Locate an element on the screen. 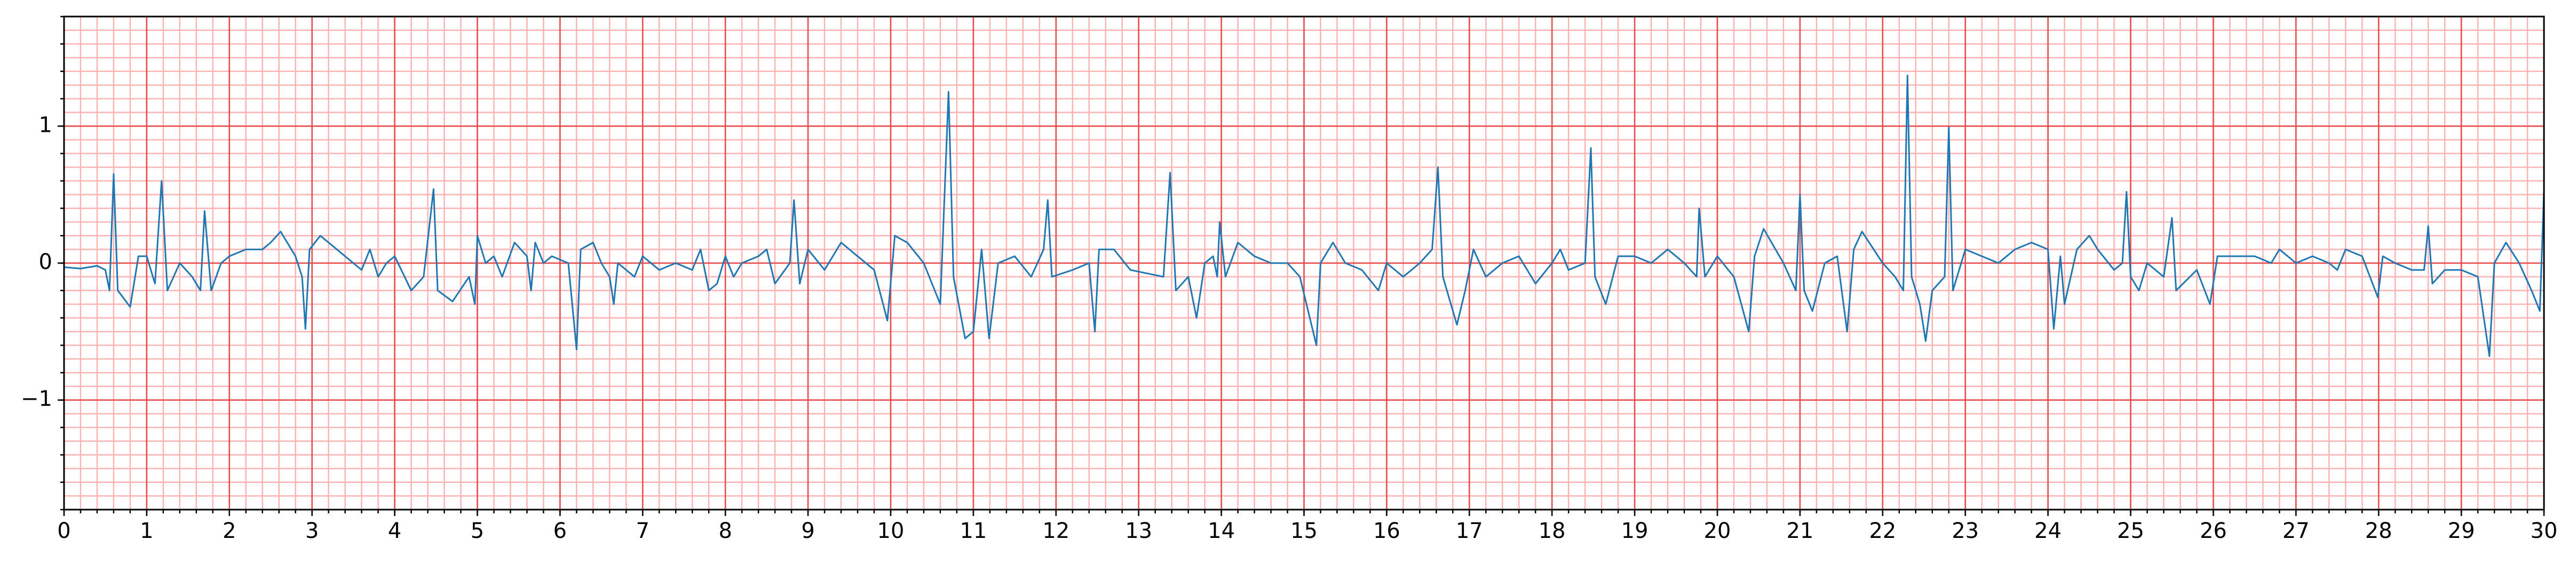  x-tick-label: 10 is located at coordinates (891, 531).